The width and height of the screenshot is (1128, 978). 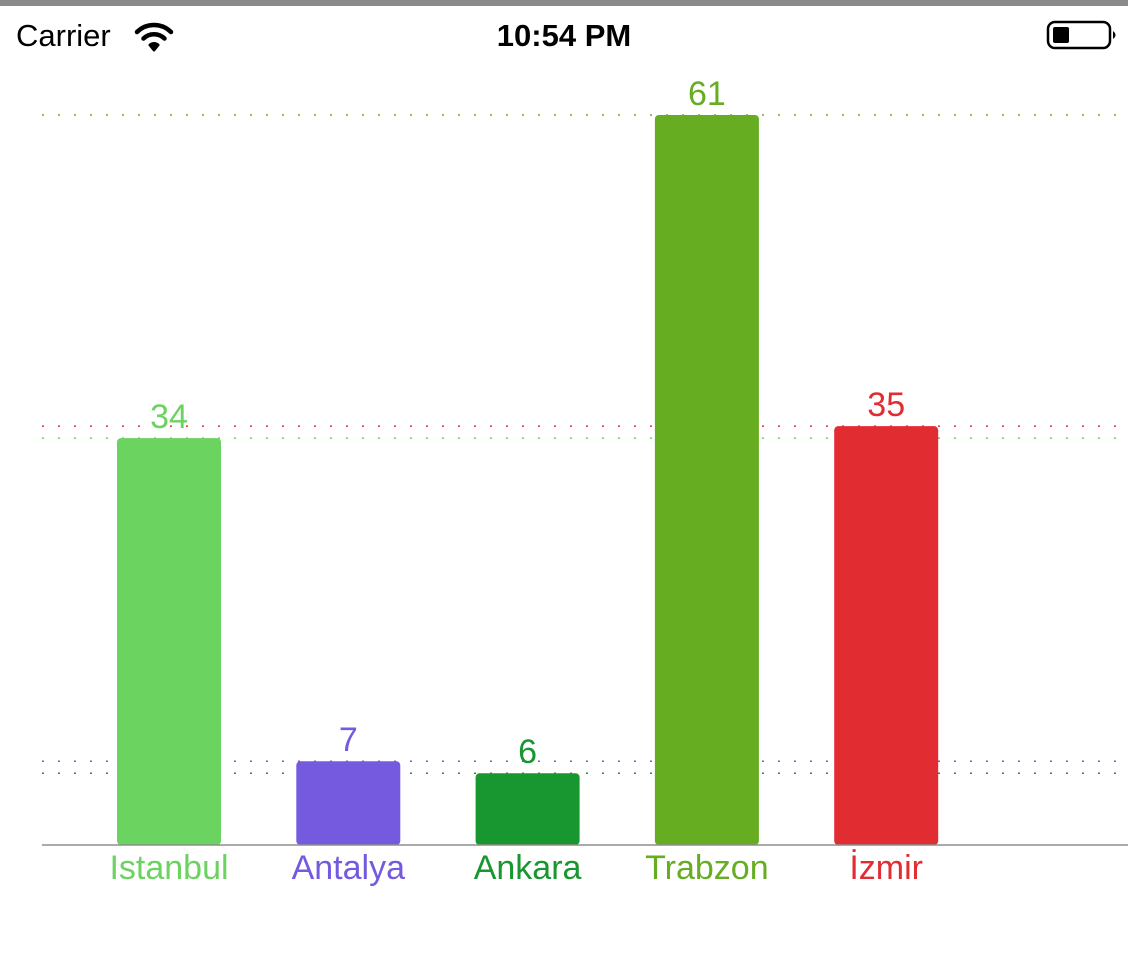 I want to click on clock-time: 10:54 PM, so click(x=564, y=35).